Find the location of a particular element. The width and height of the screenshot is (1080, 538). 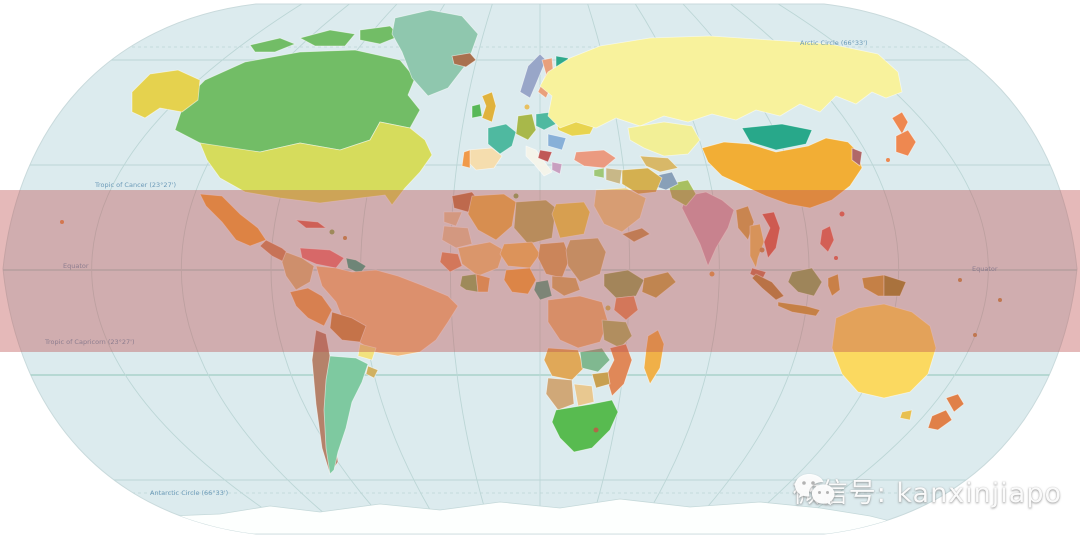

antarctica is located at coordinates (534, 516).